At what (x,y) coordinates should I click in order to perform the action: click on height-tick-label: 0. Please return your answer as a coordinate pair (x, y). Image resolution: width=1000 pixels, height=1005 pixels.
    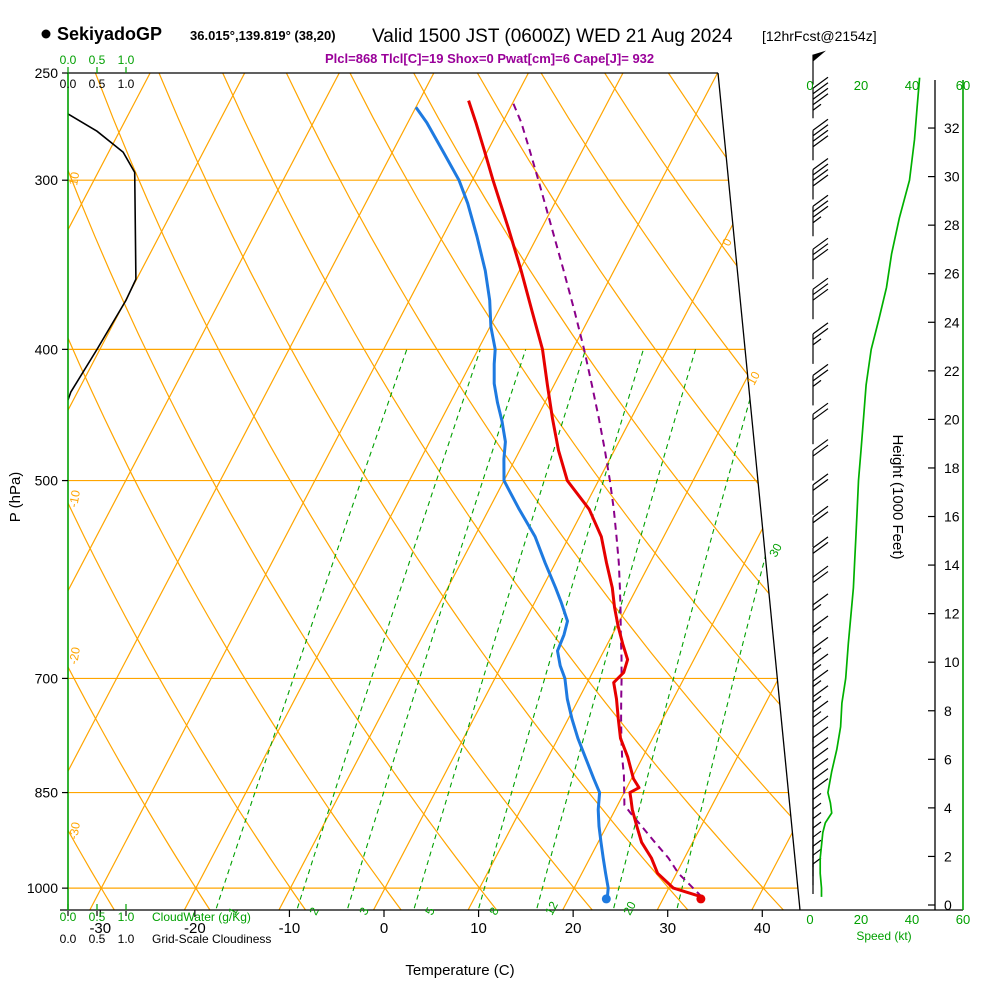
    Looking at the image, I should click on (948, 905).